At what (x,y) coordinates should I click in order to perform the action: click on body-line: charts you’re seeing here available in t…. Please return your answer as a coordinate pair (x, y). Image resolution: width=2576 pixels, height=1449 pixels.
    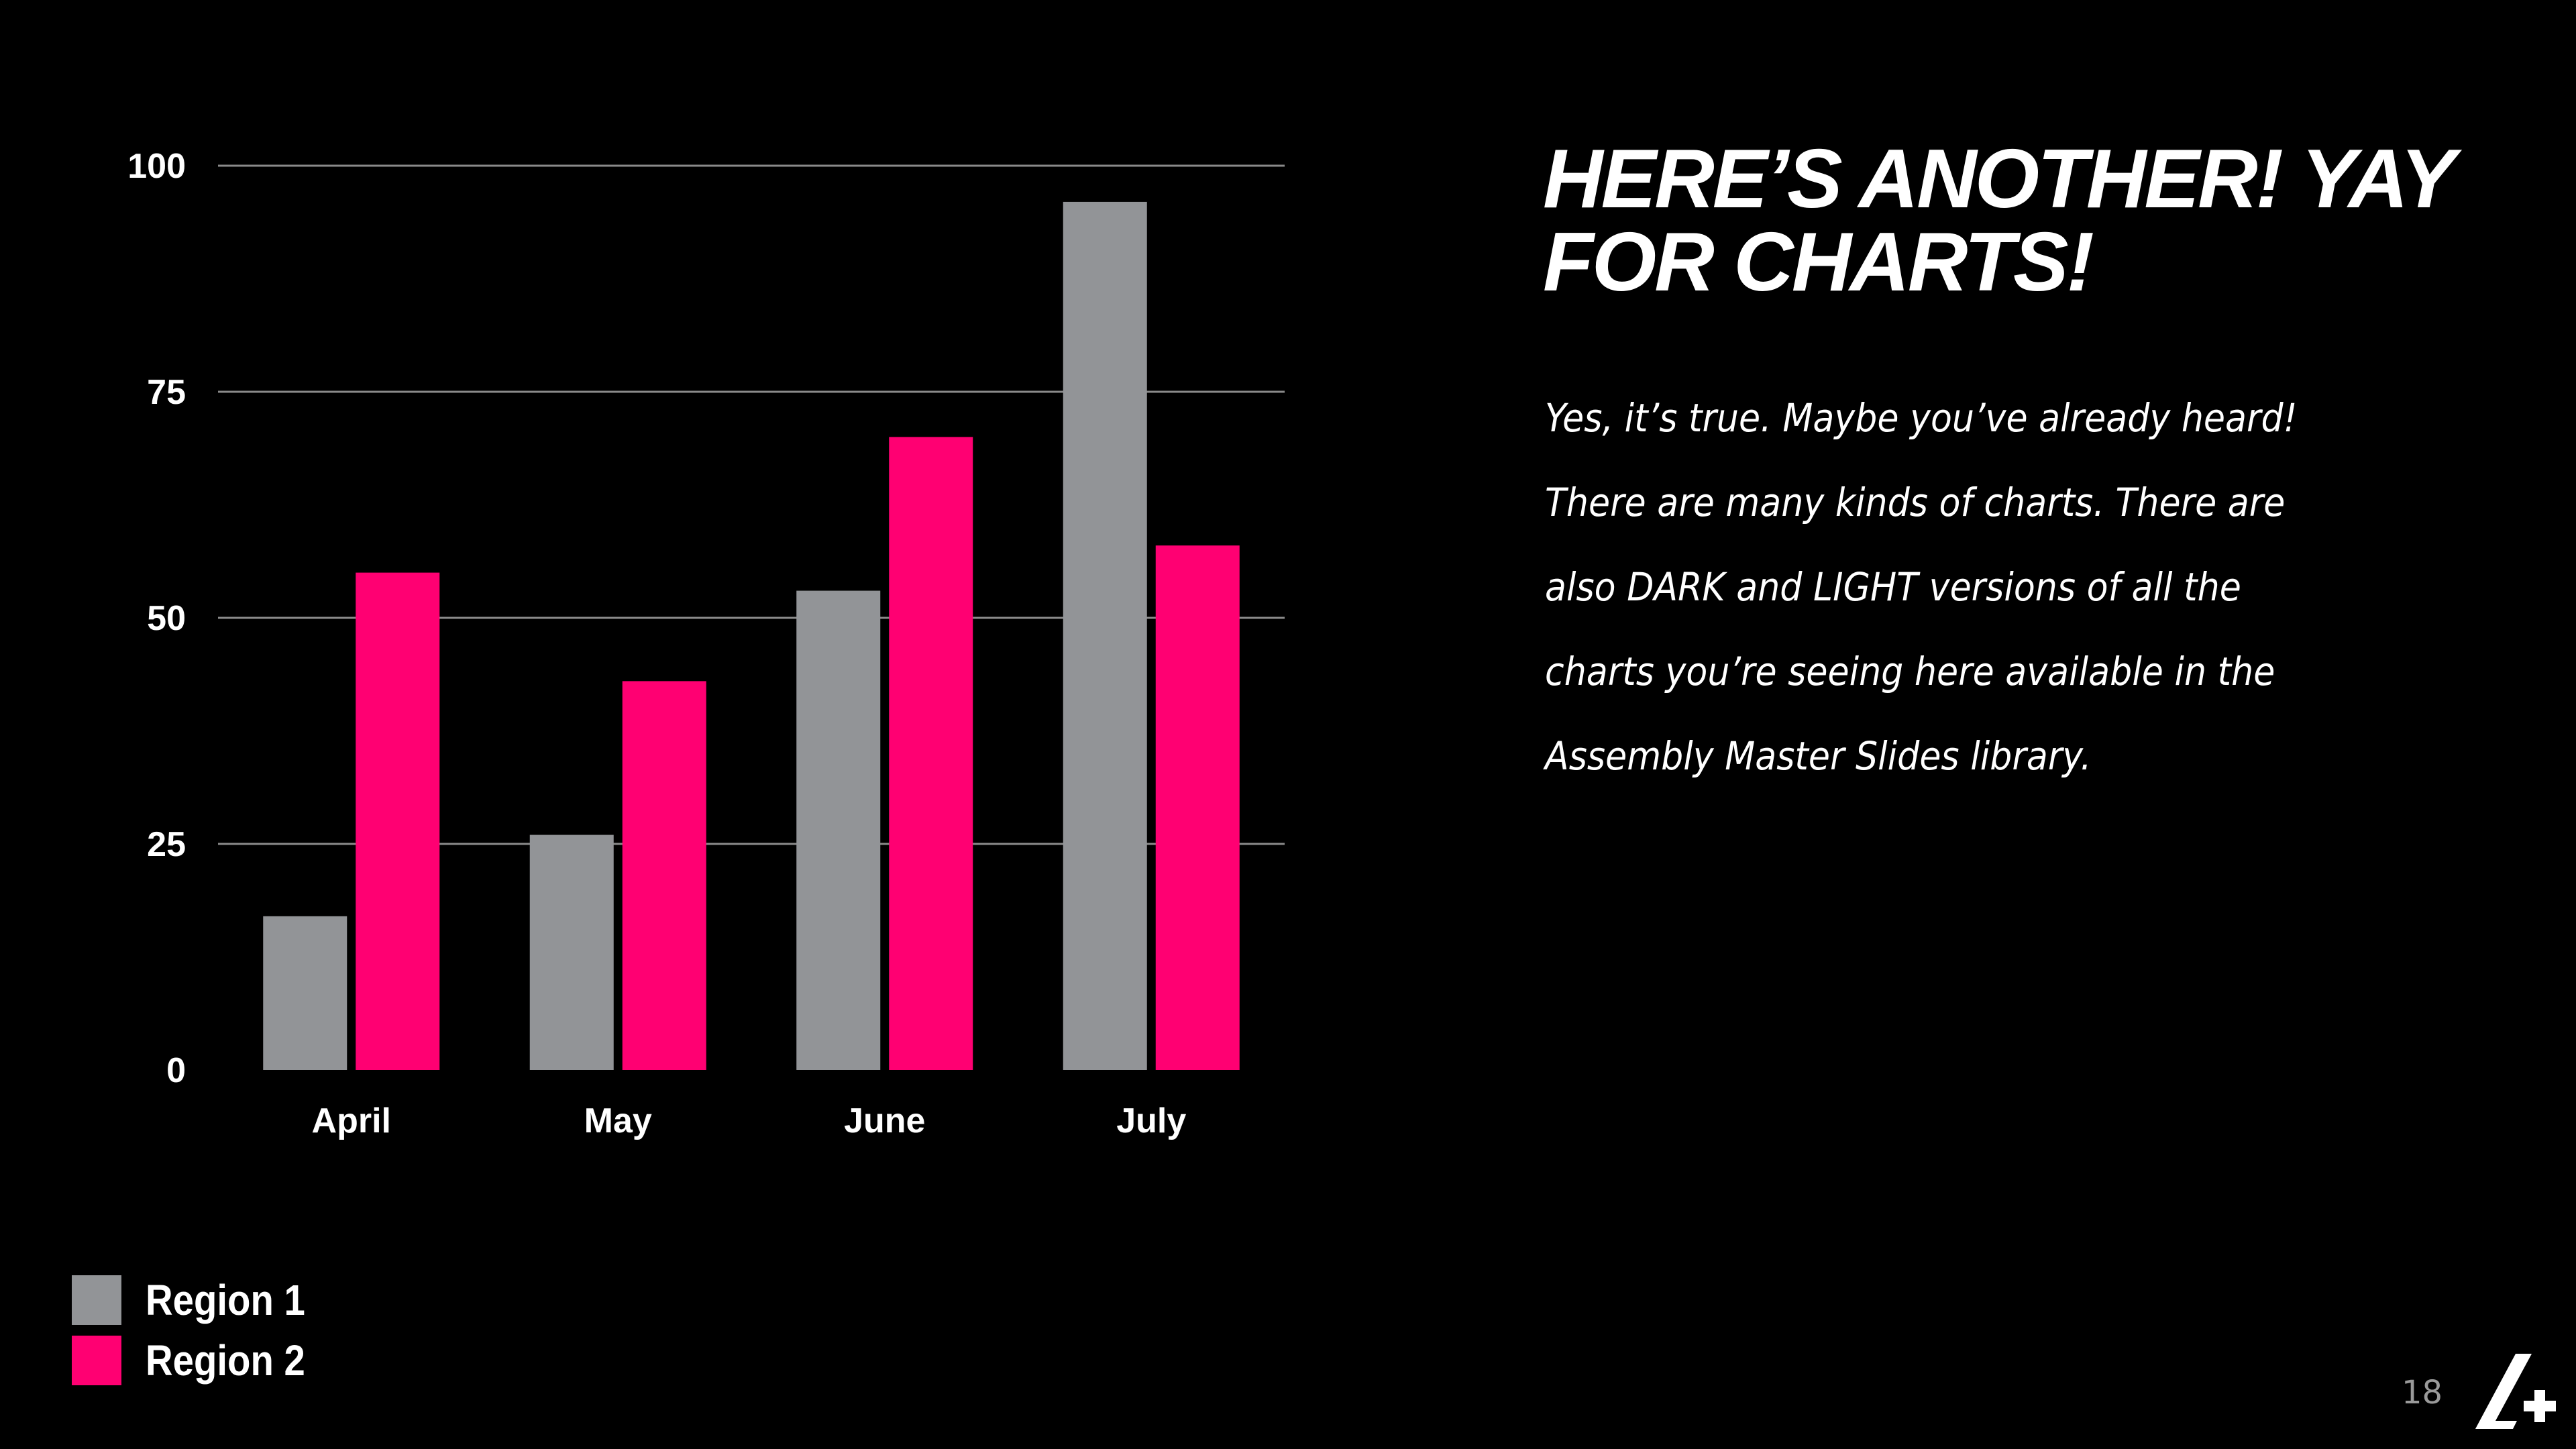
    Looking at the image, I should click on (1910, 671).